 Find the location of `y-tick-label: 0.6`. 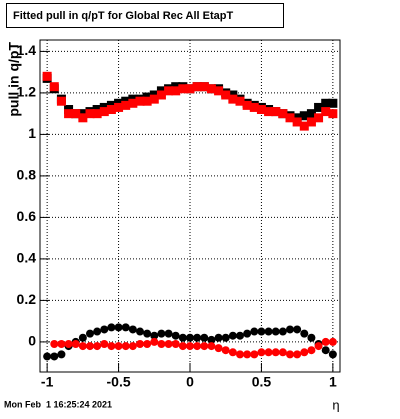

y-tick-label: 0.6 is located at coordinates (27, 216).